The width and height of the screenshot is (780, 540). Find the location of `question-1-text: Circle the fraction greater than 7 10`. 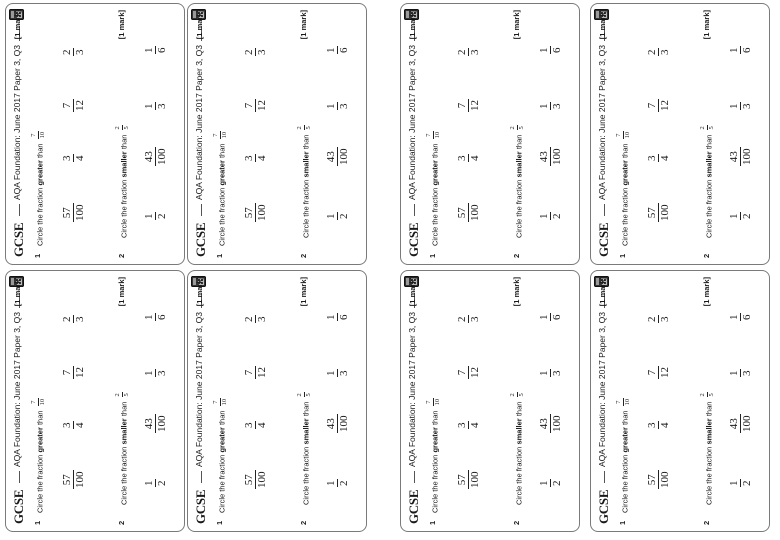

question-1-text: Circle the fraction greater than 7 10 is located at coordinates (624, 188).